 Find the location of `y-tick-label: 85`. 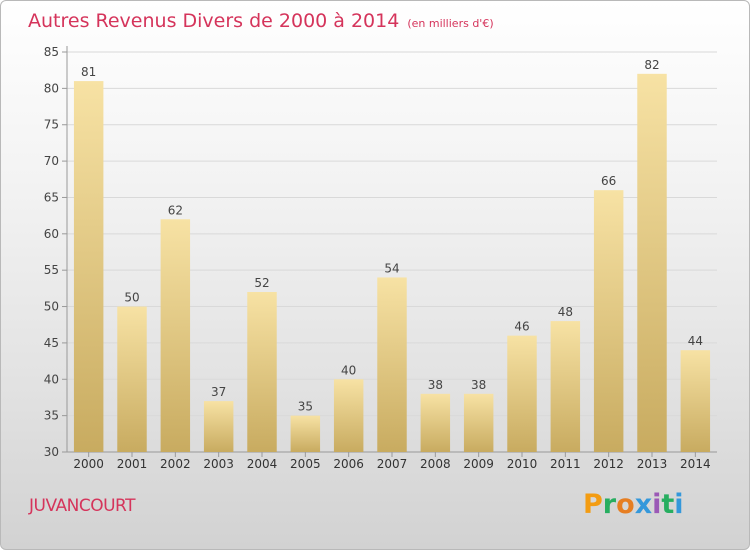

y-tick-label: 85 is located at coordinates (51, 52).